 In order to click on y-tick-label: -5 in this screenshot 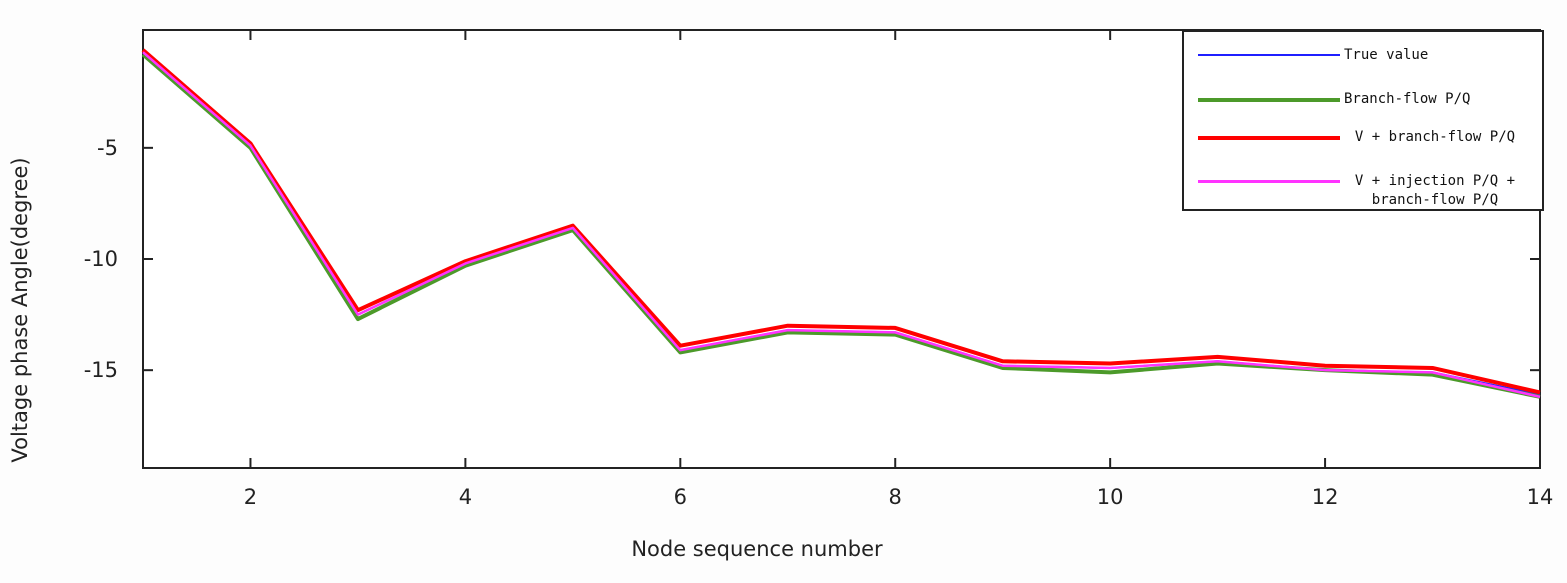, I will do `click(107, 148)`.